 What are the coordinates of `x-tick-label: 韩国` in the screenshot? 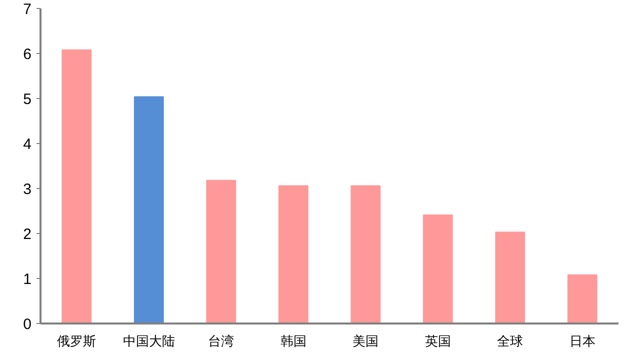 It's located at (293, 342).